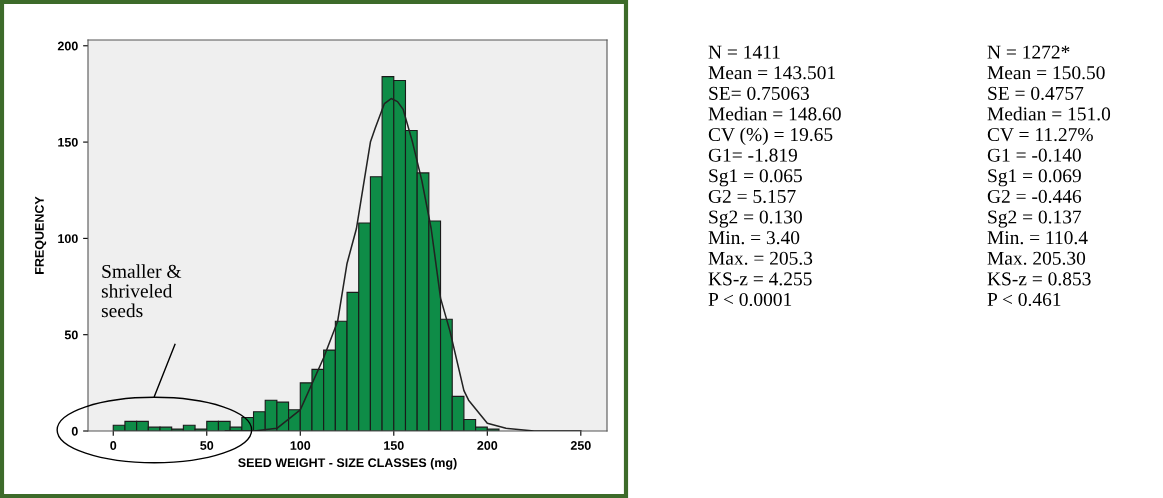 This screenshot has height=498, width=1163. What do you see at coordinates (113, 445) in the screenshot?
I see `x-tick-label: 0` at bounding box center [113, 445].